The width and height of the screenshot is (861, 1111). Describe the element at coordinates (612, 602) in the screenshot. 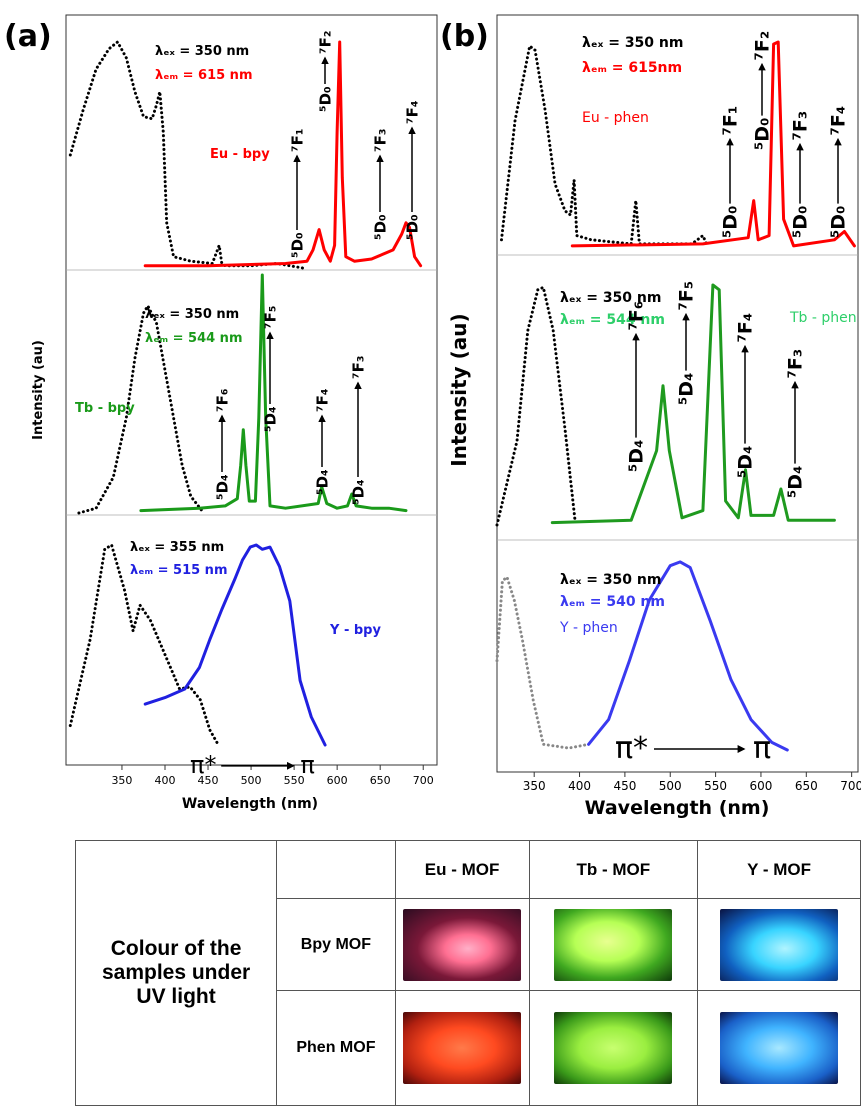

I see `emission-label: λₑₘ = 540 nm` at that location.